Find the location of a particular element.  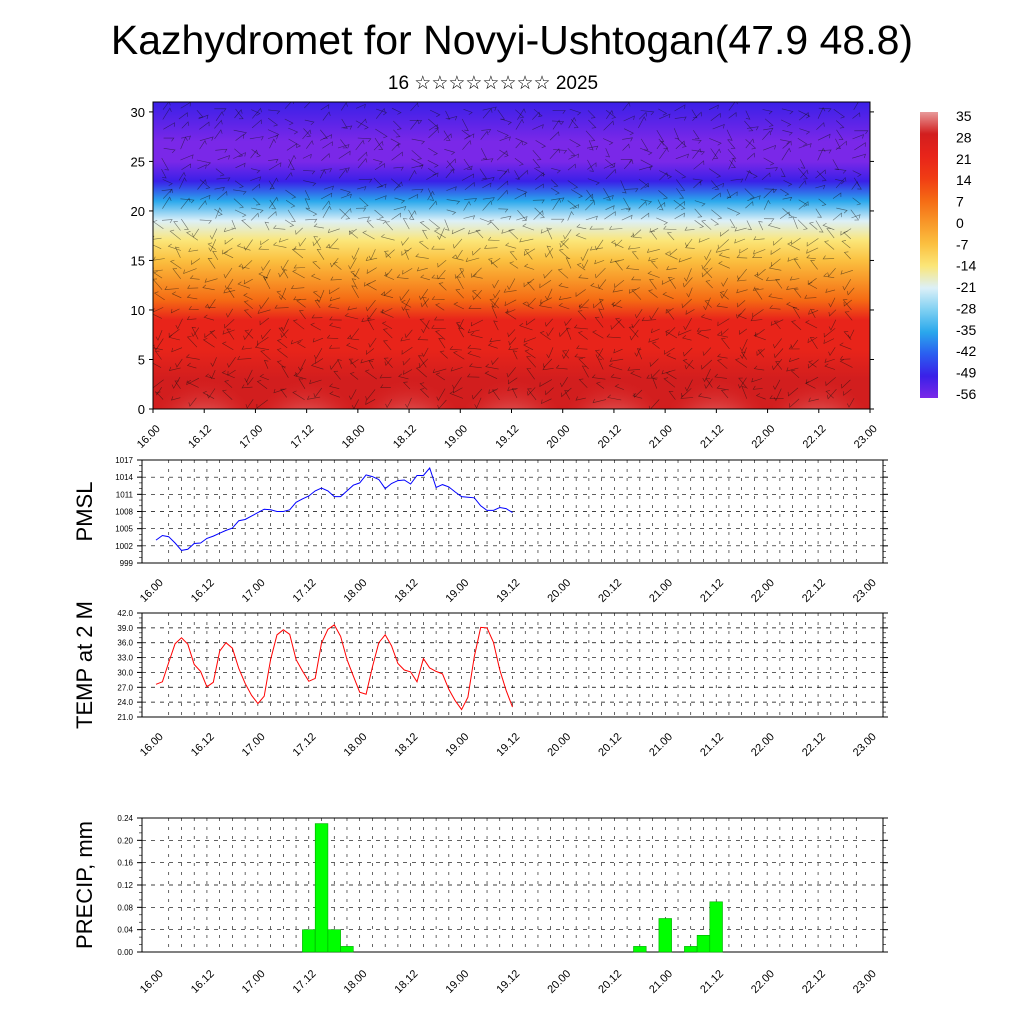

heatmap-ytick-label: 10 is located at coordinates (138, 310).